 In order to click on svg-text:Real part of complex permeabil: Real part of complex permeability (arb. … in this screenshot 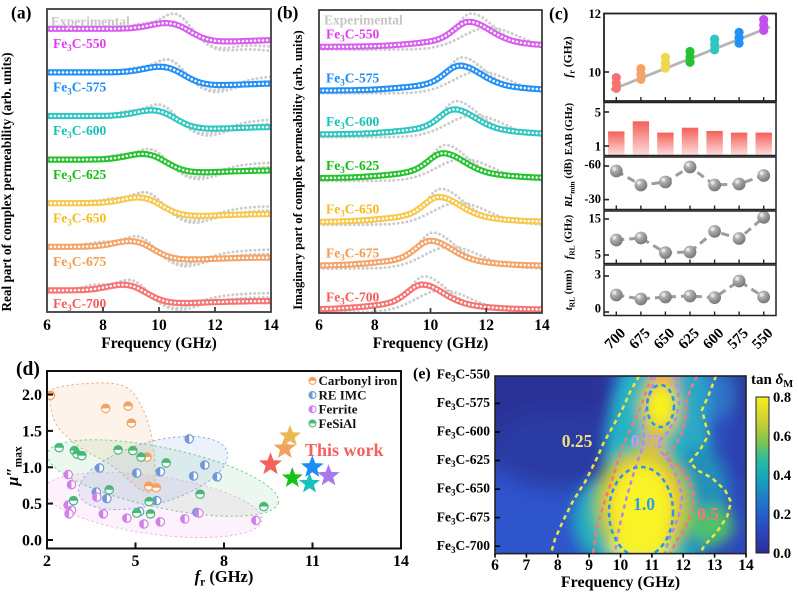, I will do `click(7, 182)`.